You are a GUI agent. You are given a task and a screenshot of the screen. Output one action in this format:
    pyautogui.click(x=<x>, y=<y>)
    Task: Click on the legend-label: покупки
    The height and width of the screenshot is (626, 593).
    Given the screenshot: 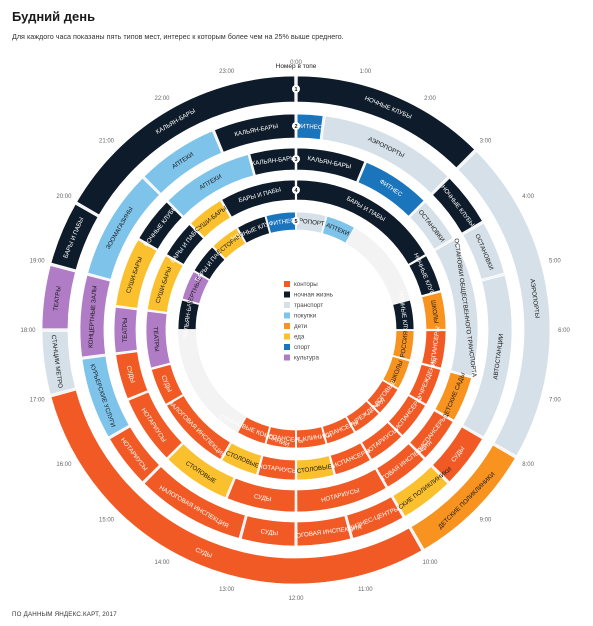 What is the action you would take?
    pyautogui.click(x=305, y=316)
    